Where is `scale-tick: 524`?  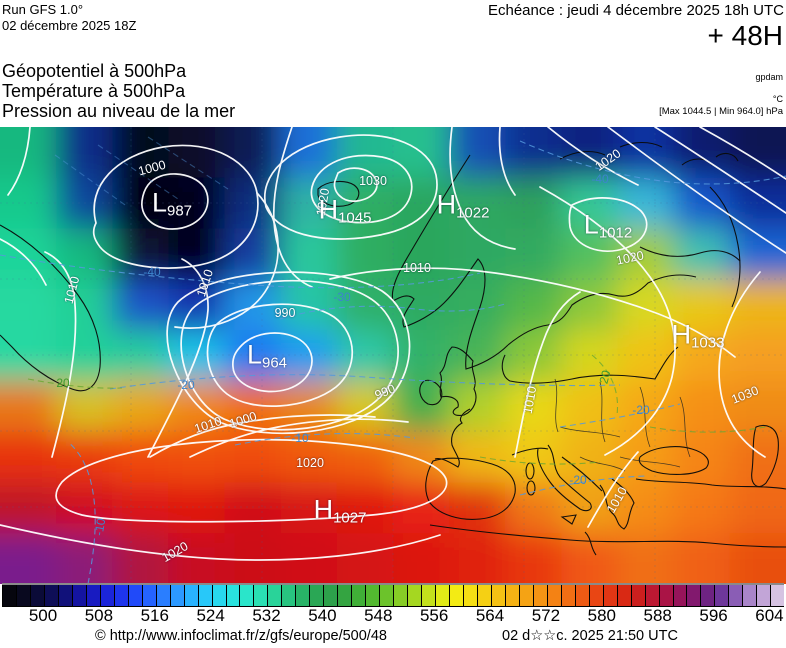
scale-tick: 524 is located at coordinates (210, 615).